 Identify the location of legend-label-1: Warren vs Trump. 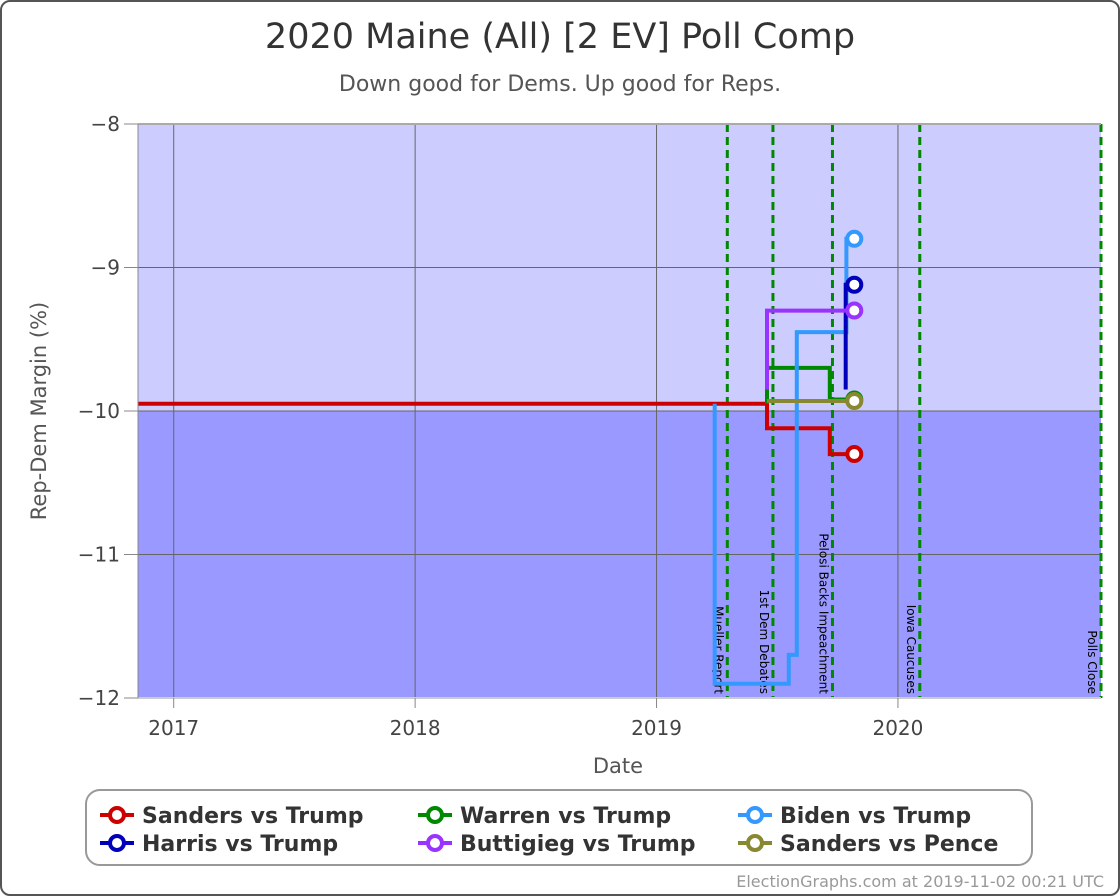
(565, 816).